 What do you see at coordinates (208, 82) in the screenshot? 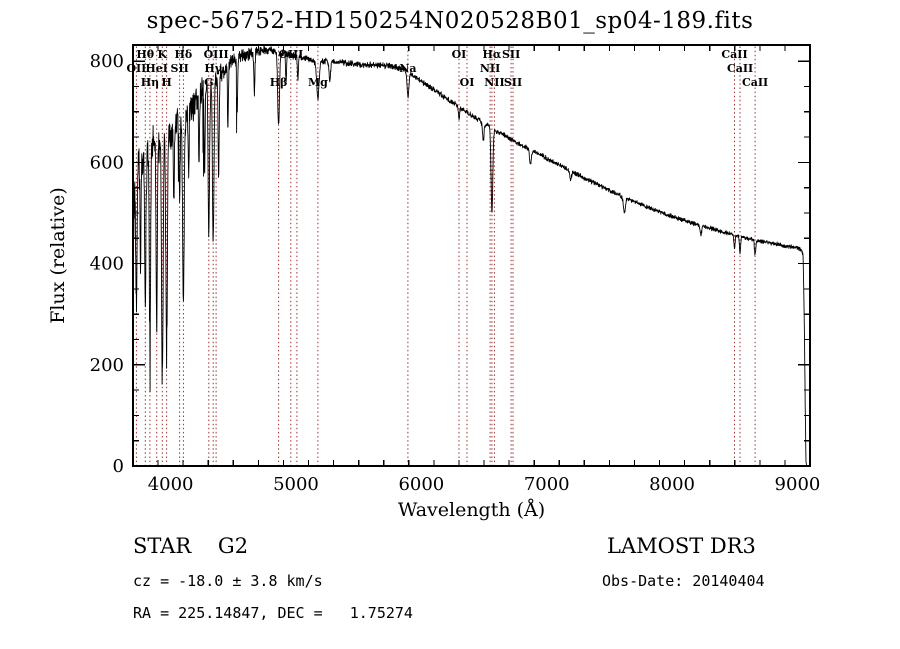
I see `svg-text: G` at bounding box center [208, 82].